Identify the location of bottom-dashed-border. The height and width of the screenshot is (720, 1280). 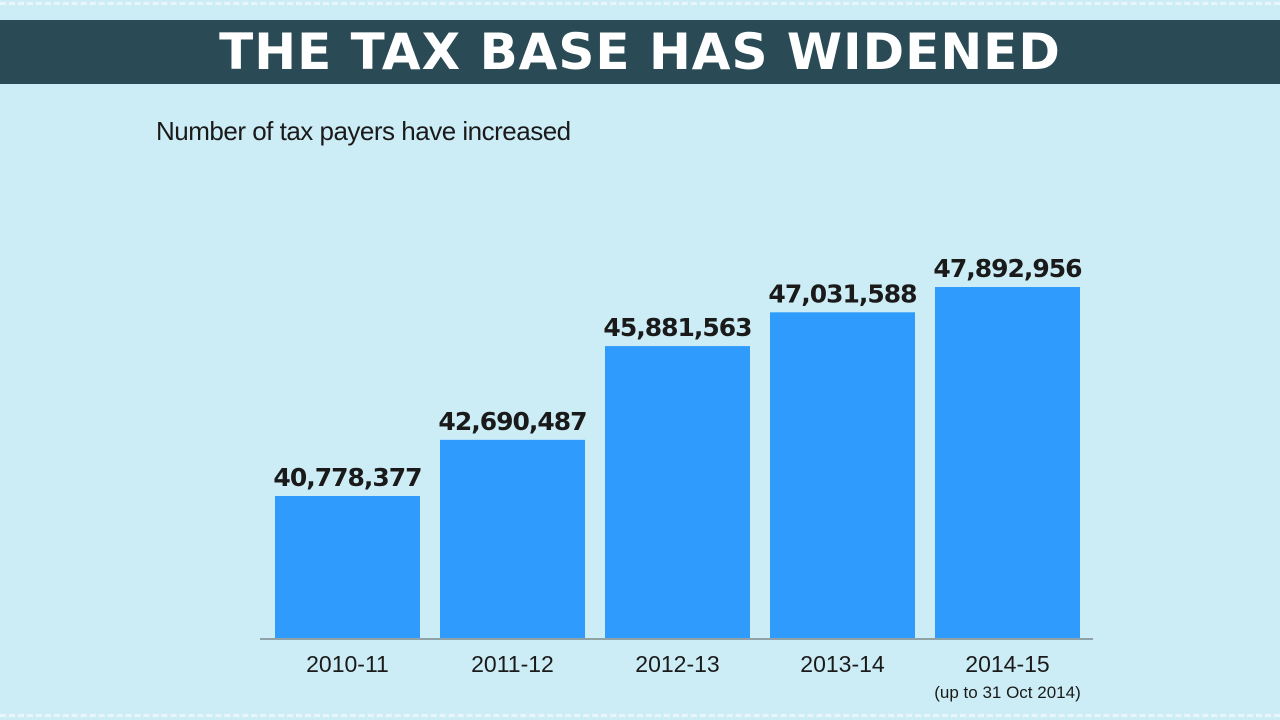
(640, 715).